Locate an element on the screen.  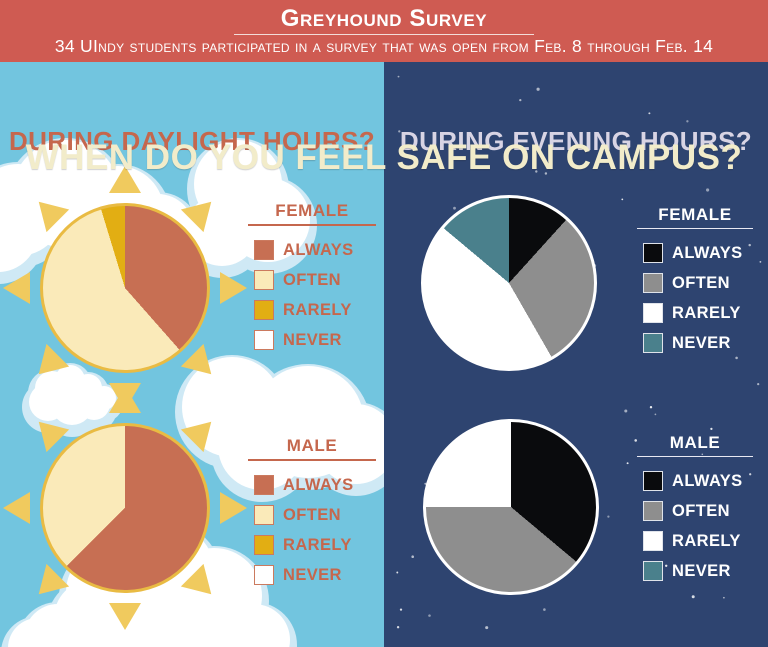
evening-male-legend-title: MALE is located at coordinates (695, 442).